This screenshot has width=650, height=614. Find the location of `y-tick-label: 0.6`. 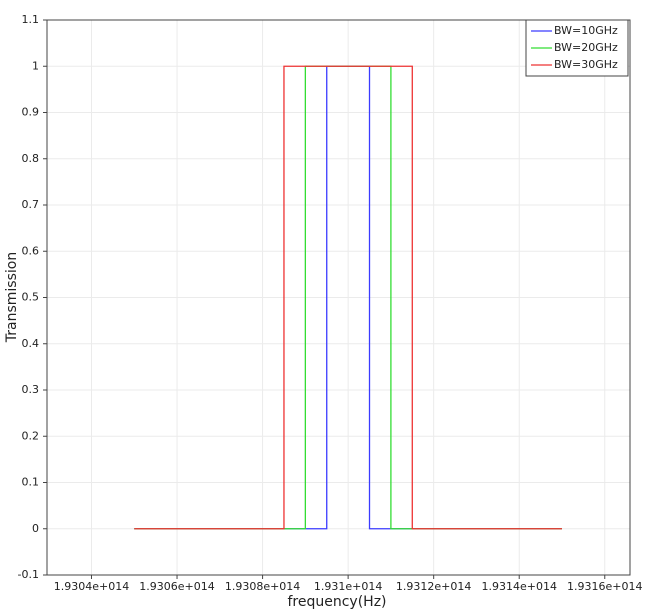

y-tick-label: 0.6 is located at coordinates (31, 250).